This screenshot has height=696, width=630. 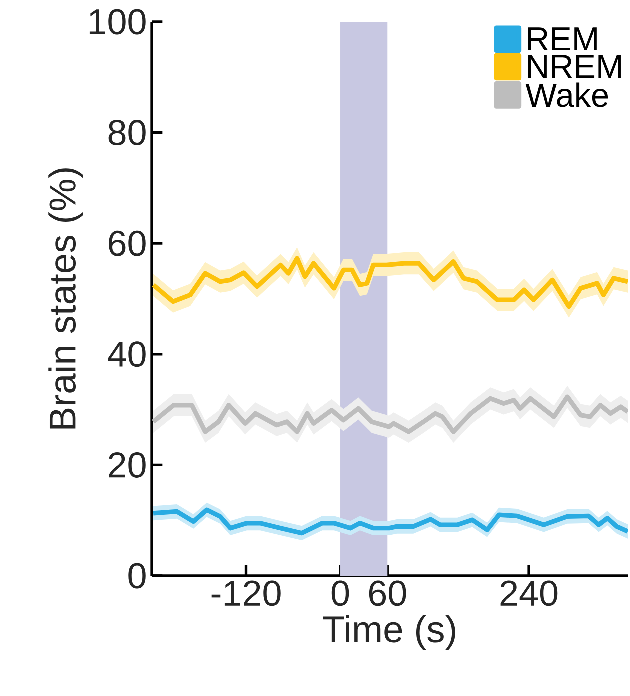 I want to click on y-tick-label: 20, so click(x=127, y=465).